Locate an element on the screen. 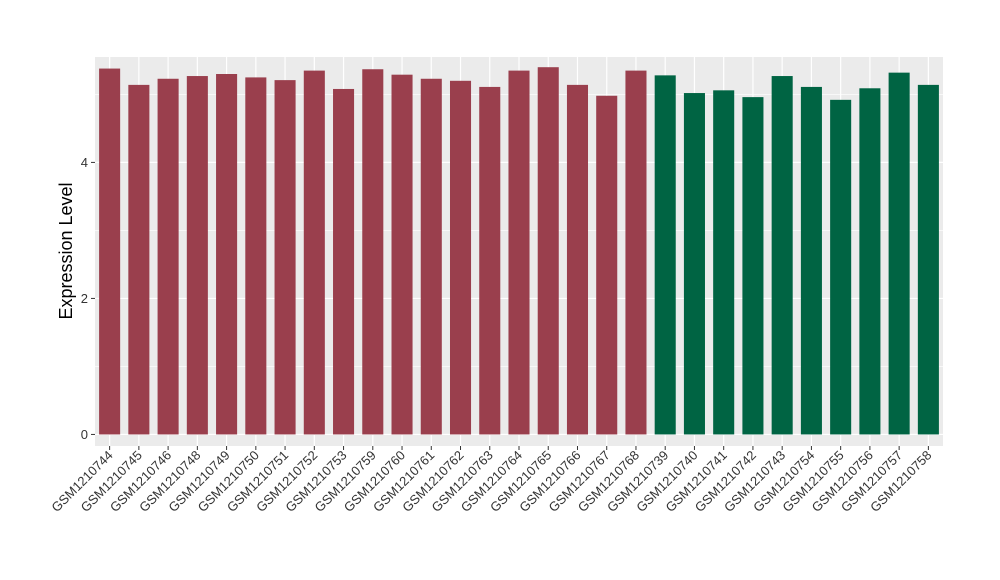  bar-GSM1210762 is located at coordinates (460, 257).